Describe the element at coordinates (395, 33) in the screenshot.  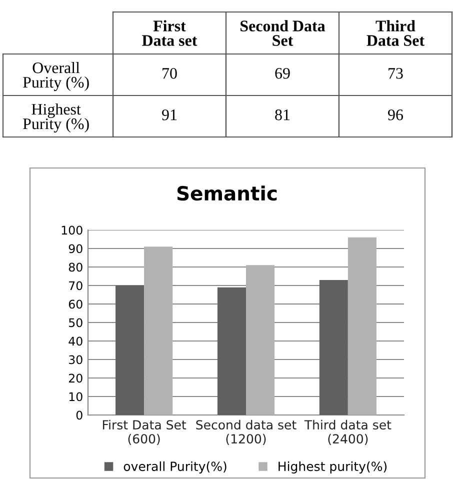
I see `x-tick-label: Third Data Set` at that location.